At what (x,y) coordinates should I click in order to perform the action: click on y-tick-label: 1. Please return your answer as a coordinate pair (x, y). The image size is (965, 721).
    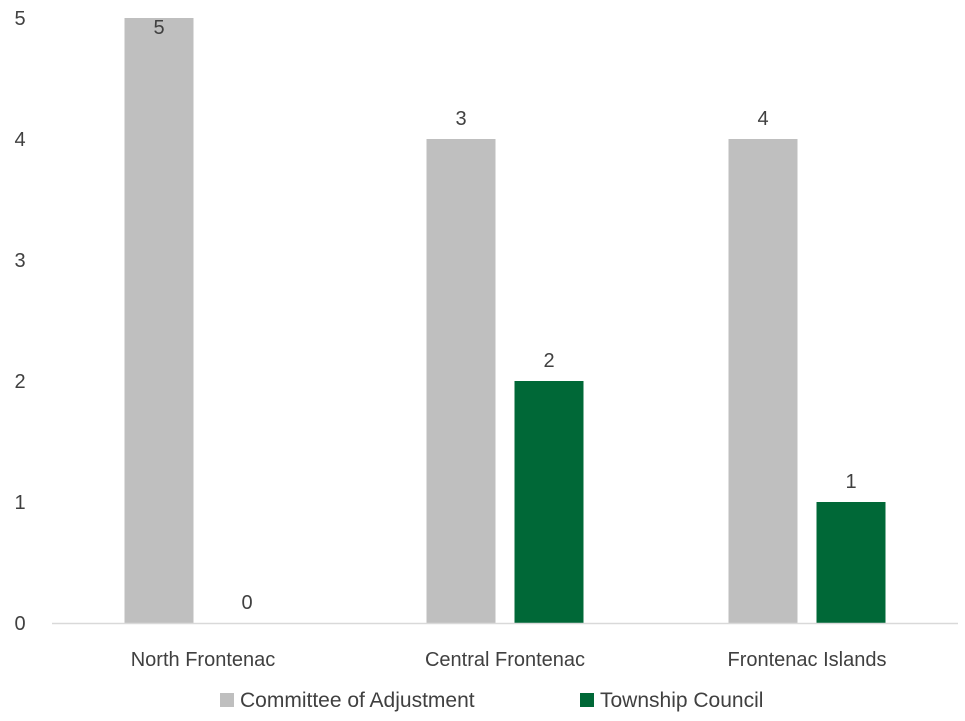
    Looking at the image, I should click on (19, 503).